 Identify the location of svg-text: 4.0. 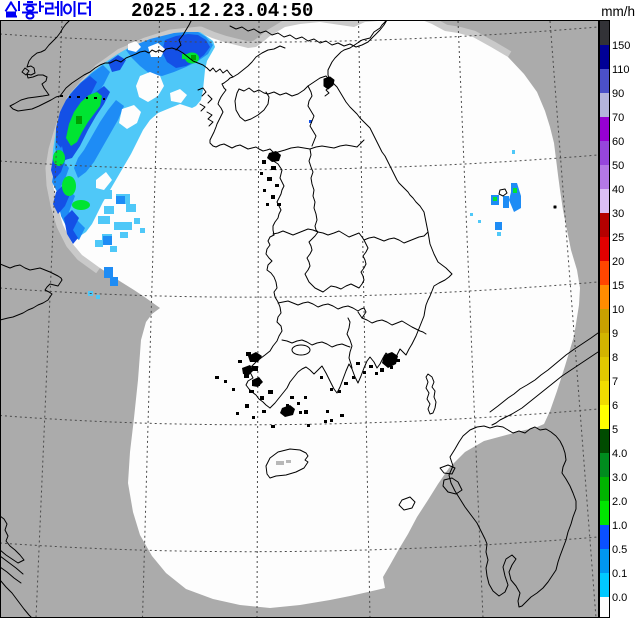
(619, 454).